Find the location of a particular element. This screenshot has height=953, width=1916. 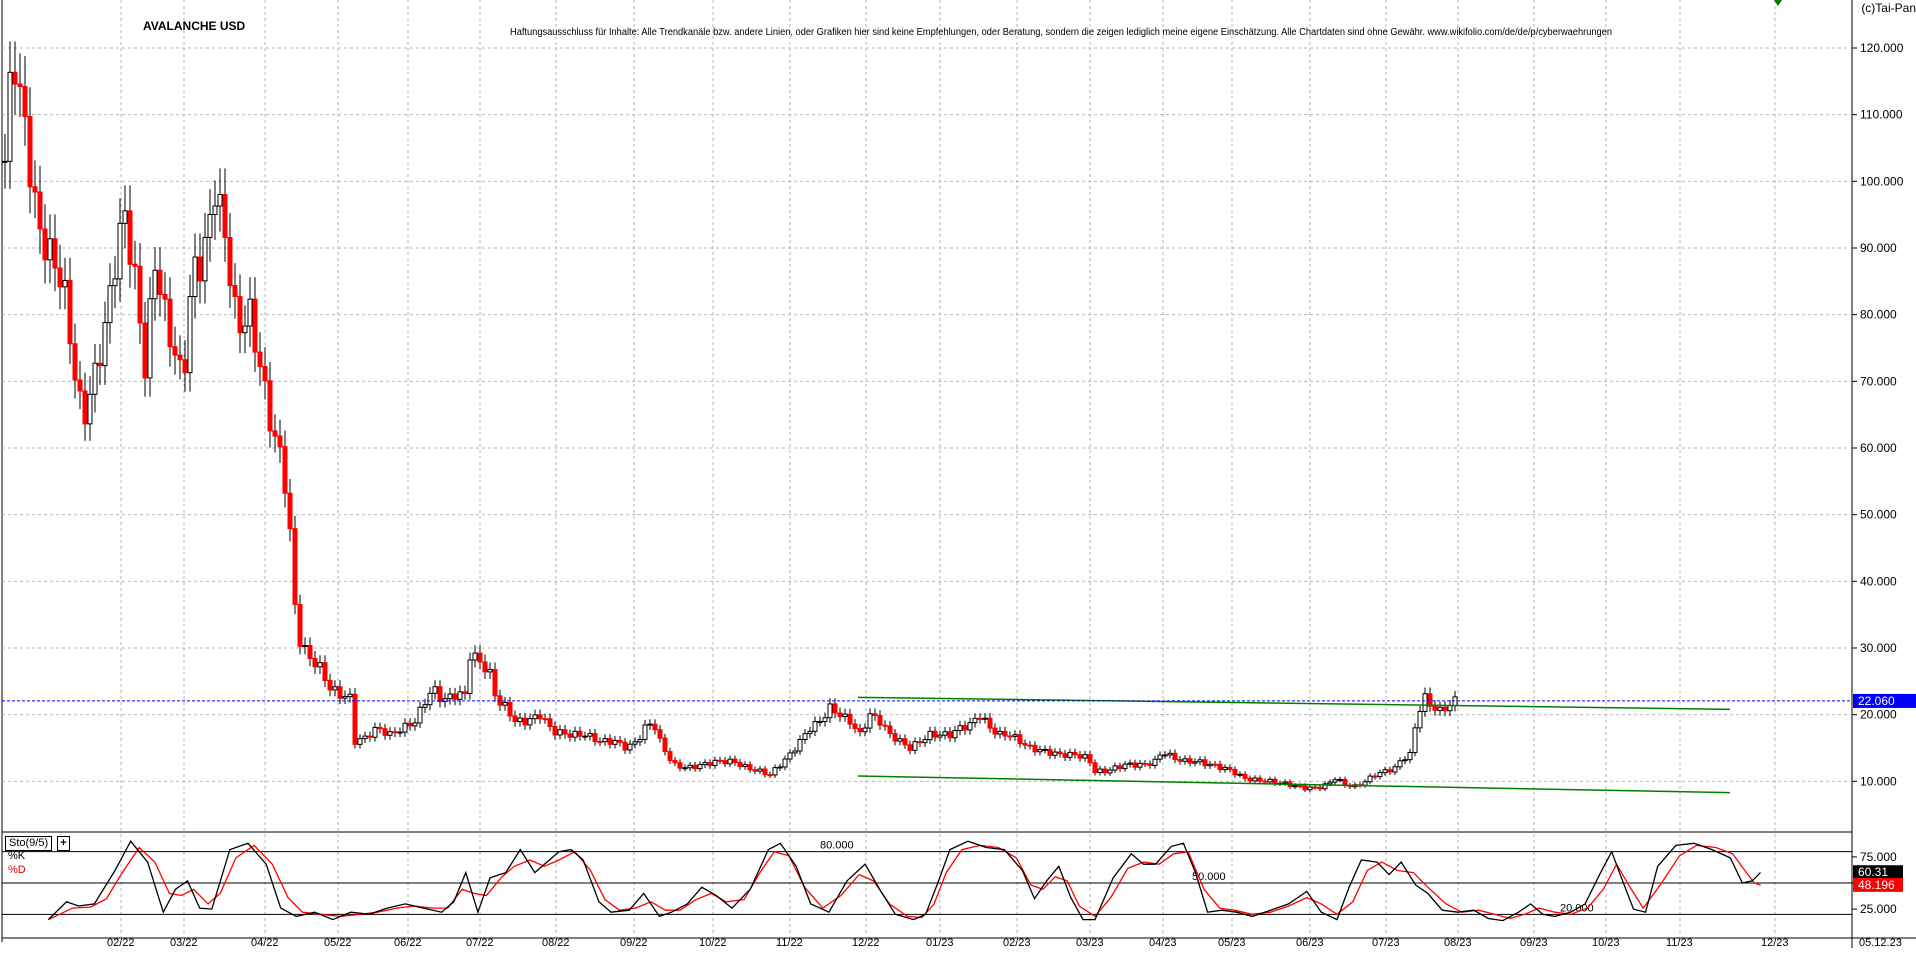

price-tick-label: 10.000 is located at coordinates (1878, 781).